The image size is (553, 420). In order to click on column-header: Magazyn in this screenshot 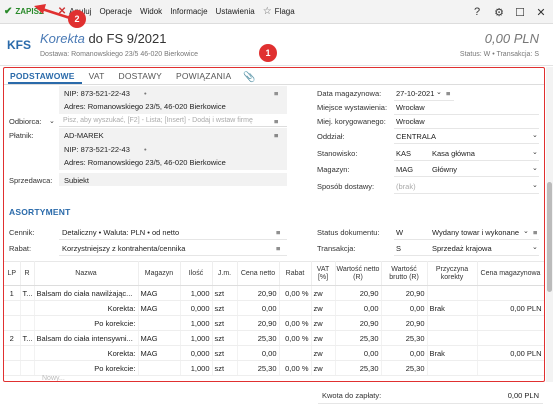, I will do `click(159, 273)`.